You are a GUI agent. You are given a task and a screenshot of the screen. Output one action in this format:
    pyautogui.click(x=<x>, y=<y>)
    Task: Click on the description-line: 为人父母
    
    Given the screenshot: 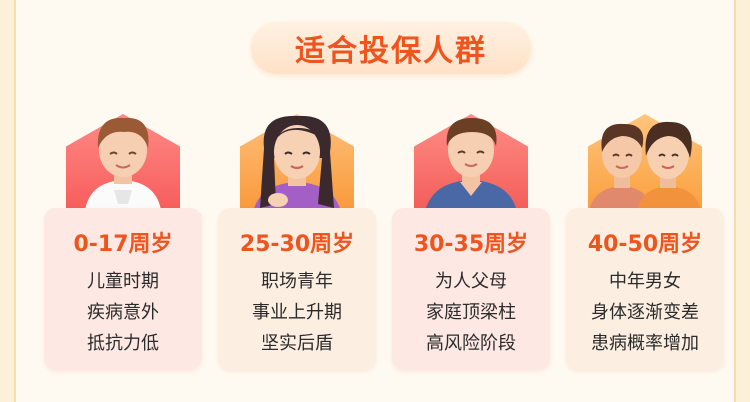 What is the action you would take?
    pyautogui.click(x=471, y=281)
    